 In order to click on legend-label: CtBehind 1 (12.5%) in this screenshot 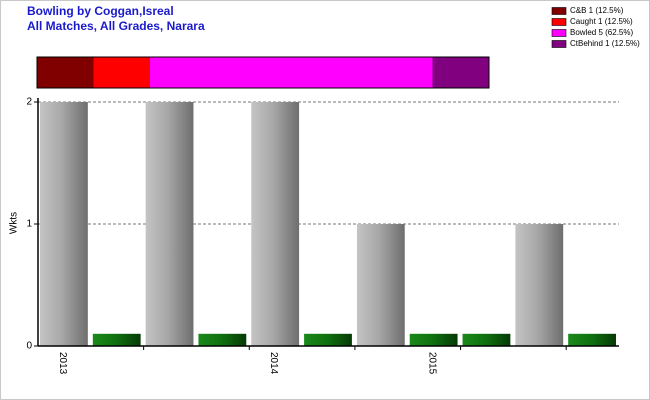, I will do `click(605, 43)`.